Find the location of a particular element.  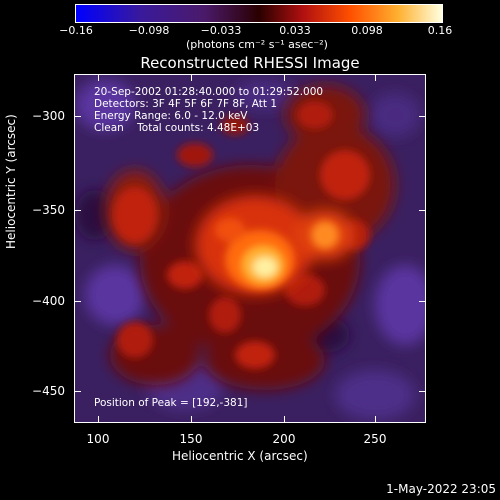

y-tick-label: −350 is located at coordinates (48, 210).